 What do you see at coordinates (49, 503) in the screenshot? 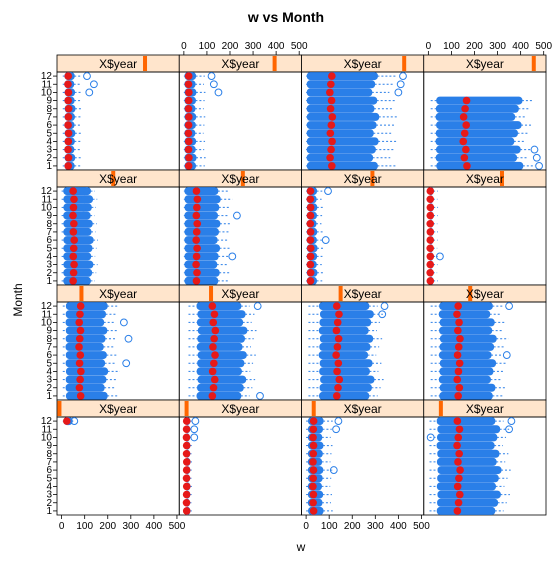
I see `y-tick-label: 2` at bounding box center [49, 503].